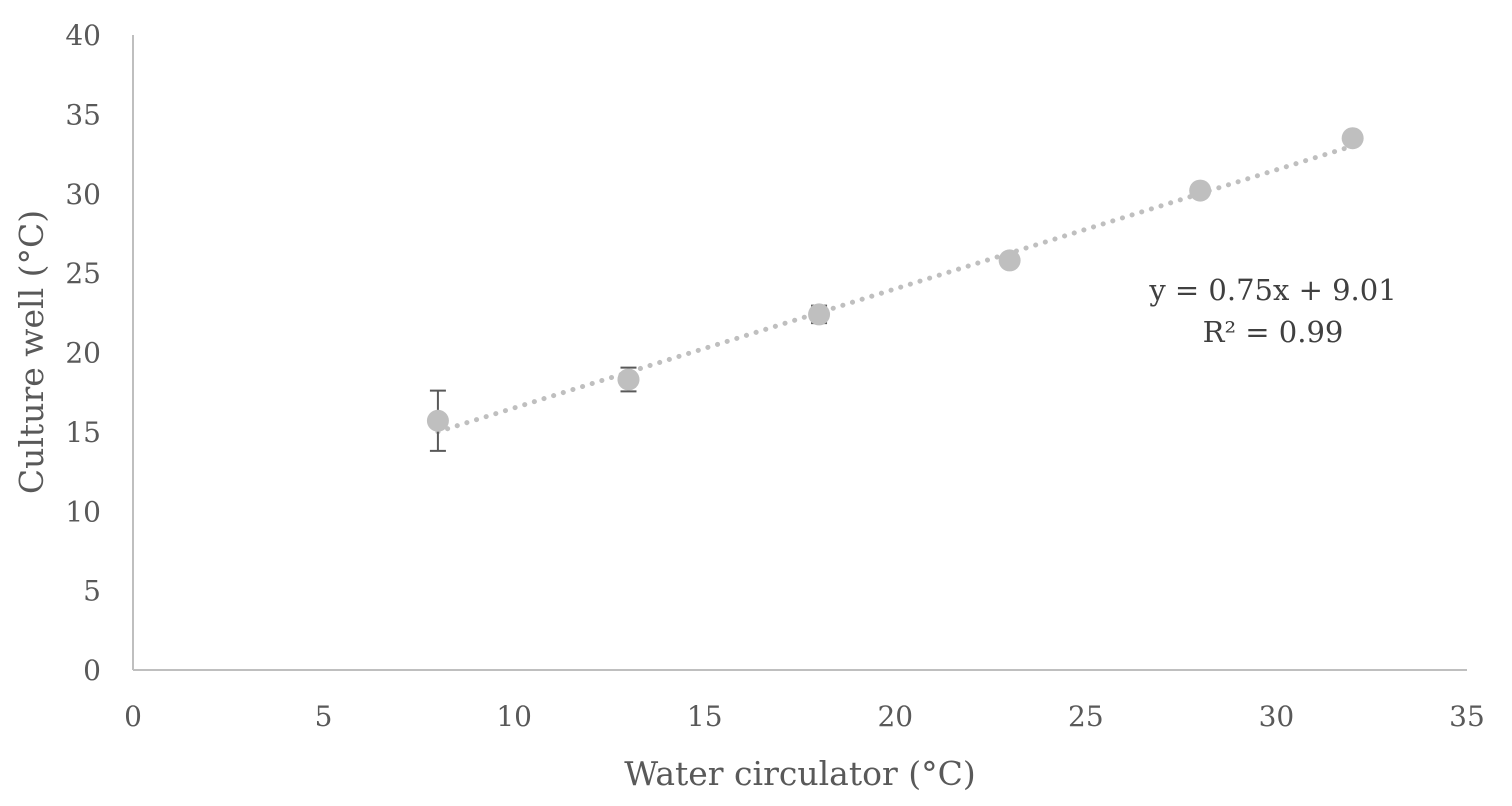 This screenshot has height=806, width=1512. I want to click on y-tick-label: 15, so click(83, 432).